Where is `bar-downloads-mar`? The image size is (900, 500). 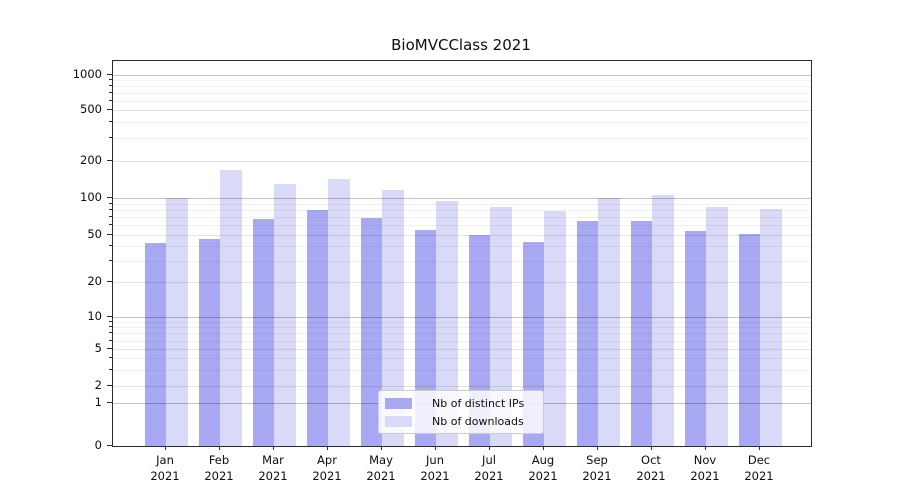
bar-downloads-mar is located at coordinates (285, 314).